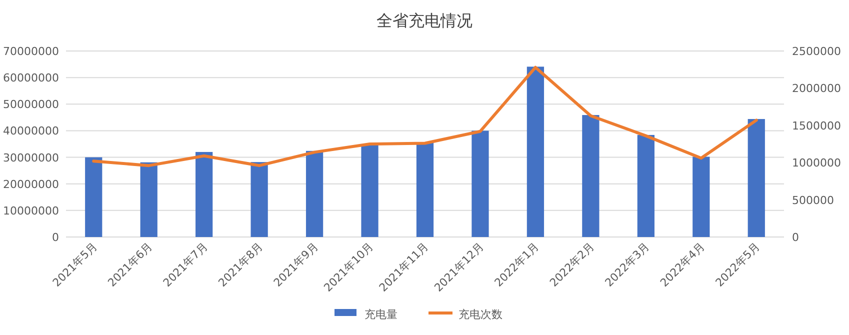  Describe the element at coordinates (795, 237) in the screenshot. I see `y2-tick-label: 0` at that location.